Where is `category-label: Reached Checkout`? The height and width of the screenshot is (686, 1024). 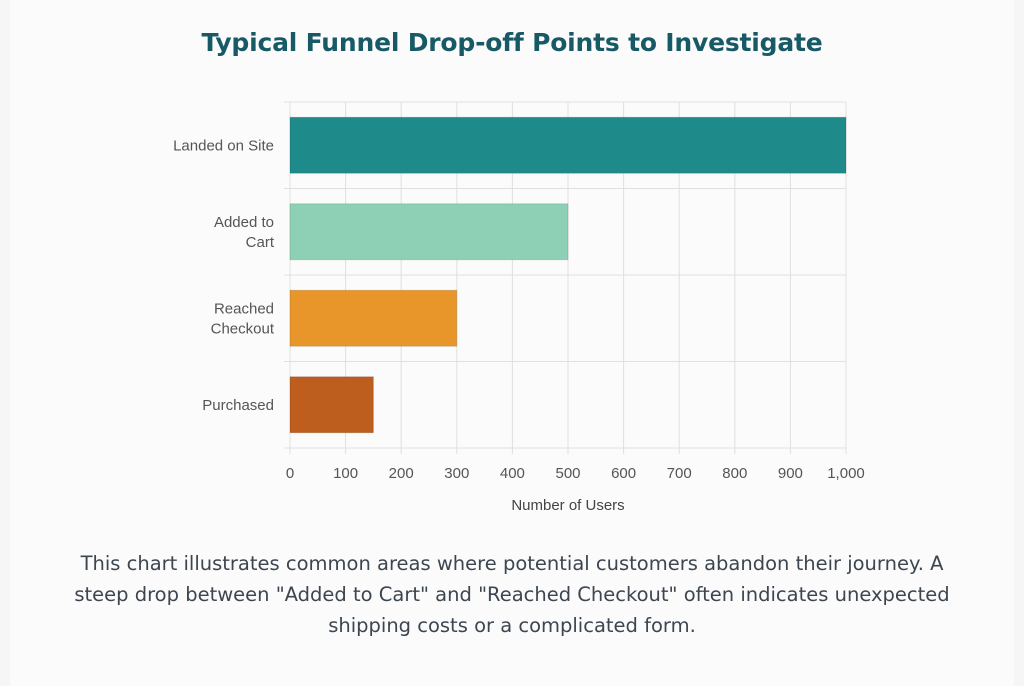
category-label: Reached Checkout is located at coordinates (243, 318).